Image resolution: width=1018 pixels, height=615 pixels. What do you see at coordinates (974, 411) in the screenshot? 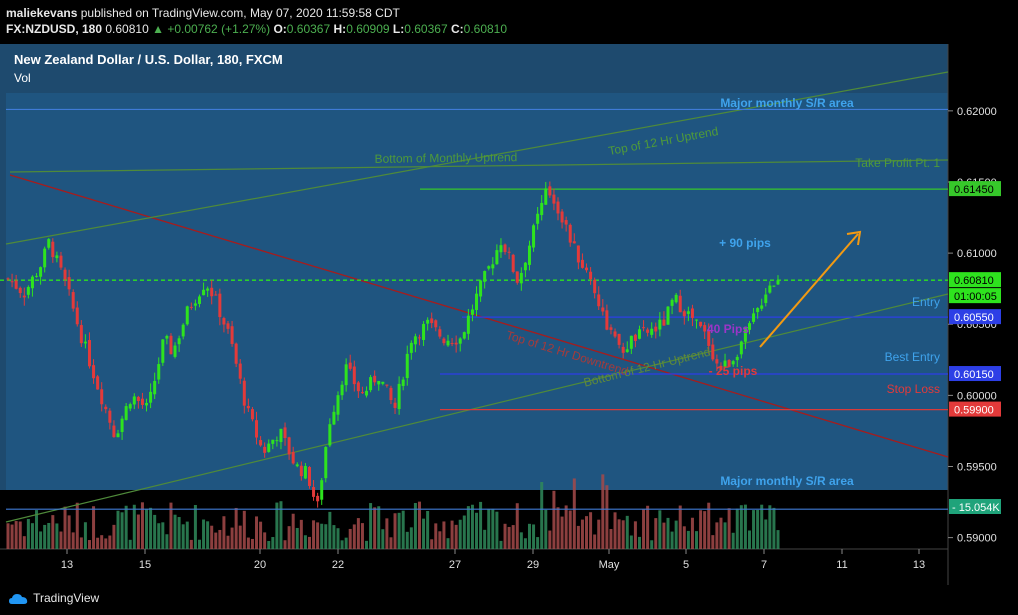
I see `tag-stop-loss: 0.59900` at bounding box center [974, 411].